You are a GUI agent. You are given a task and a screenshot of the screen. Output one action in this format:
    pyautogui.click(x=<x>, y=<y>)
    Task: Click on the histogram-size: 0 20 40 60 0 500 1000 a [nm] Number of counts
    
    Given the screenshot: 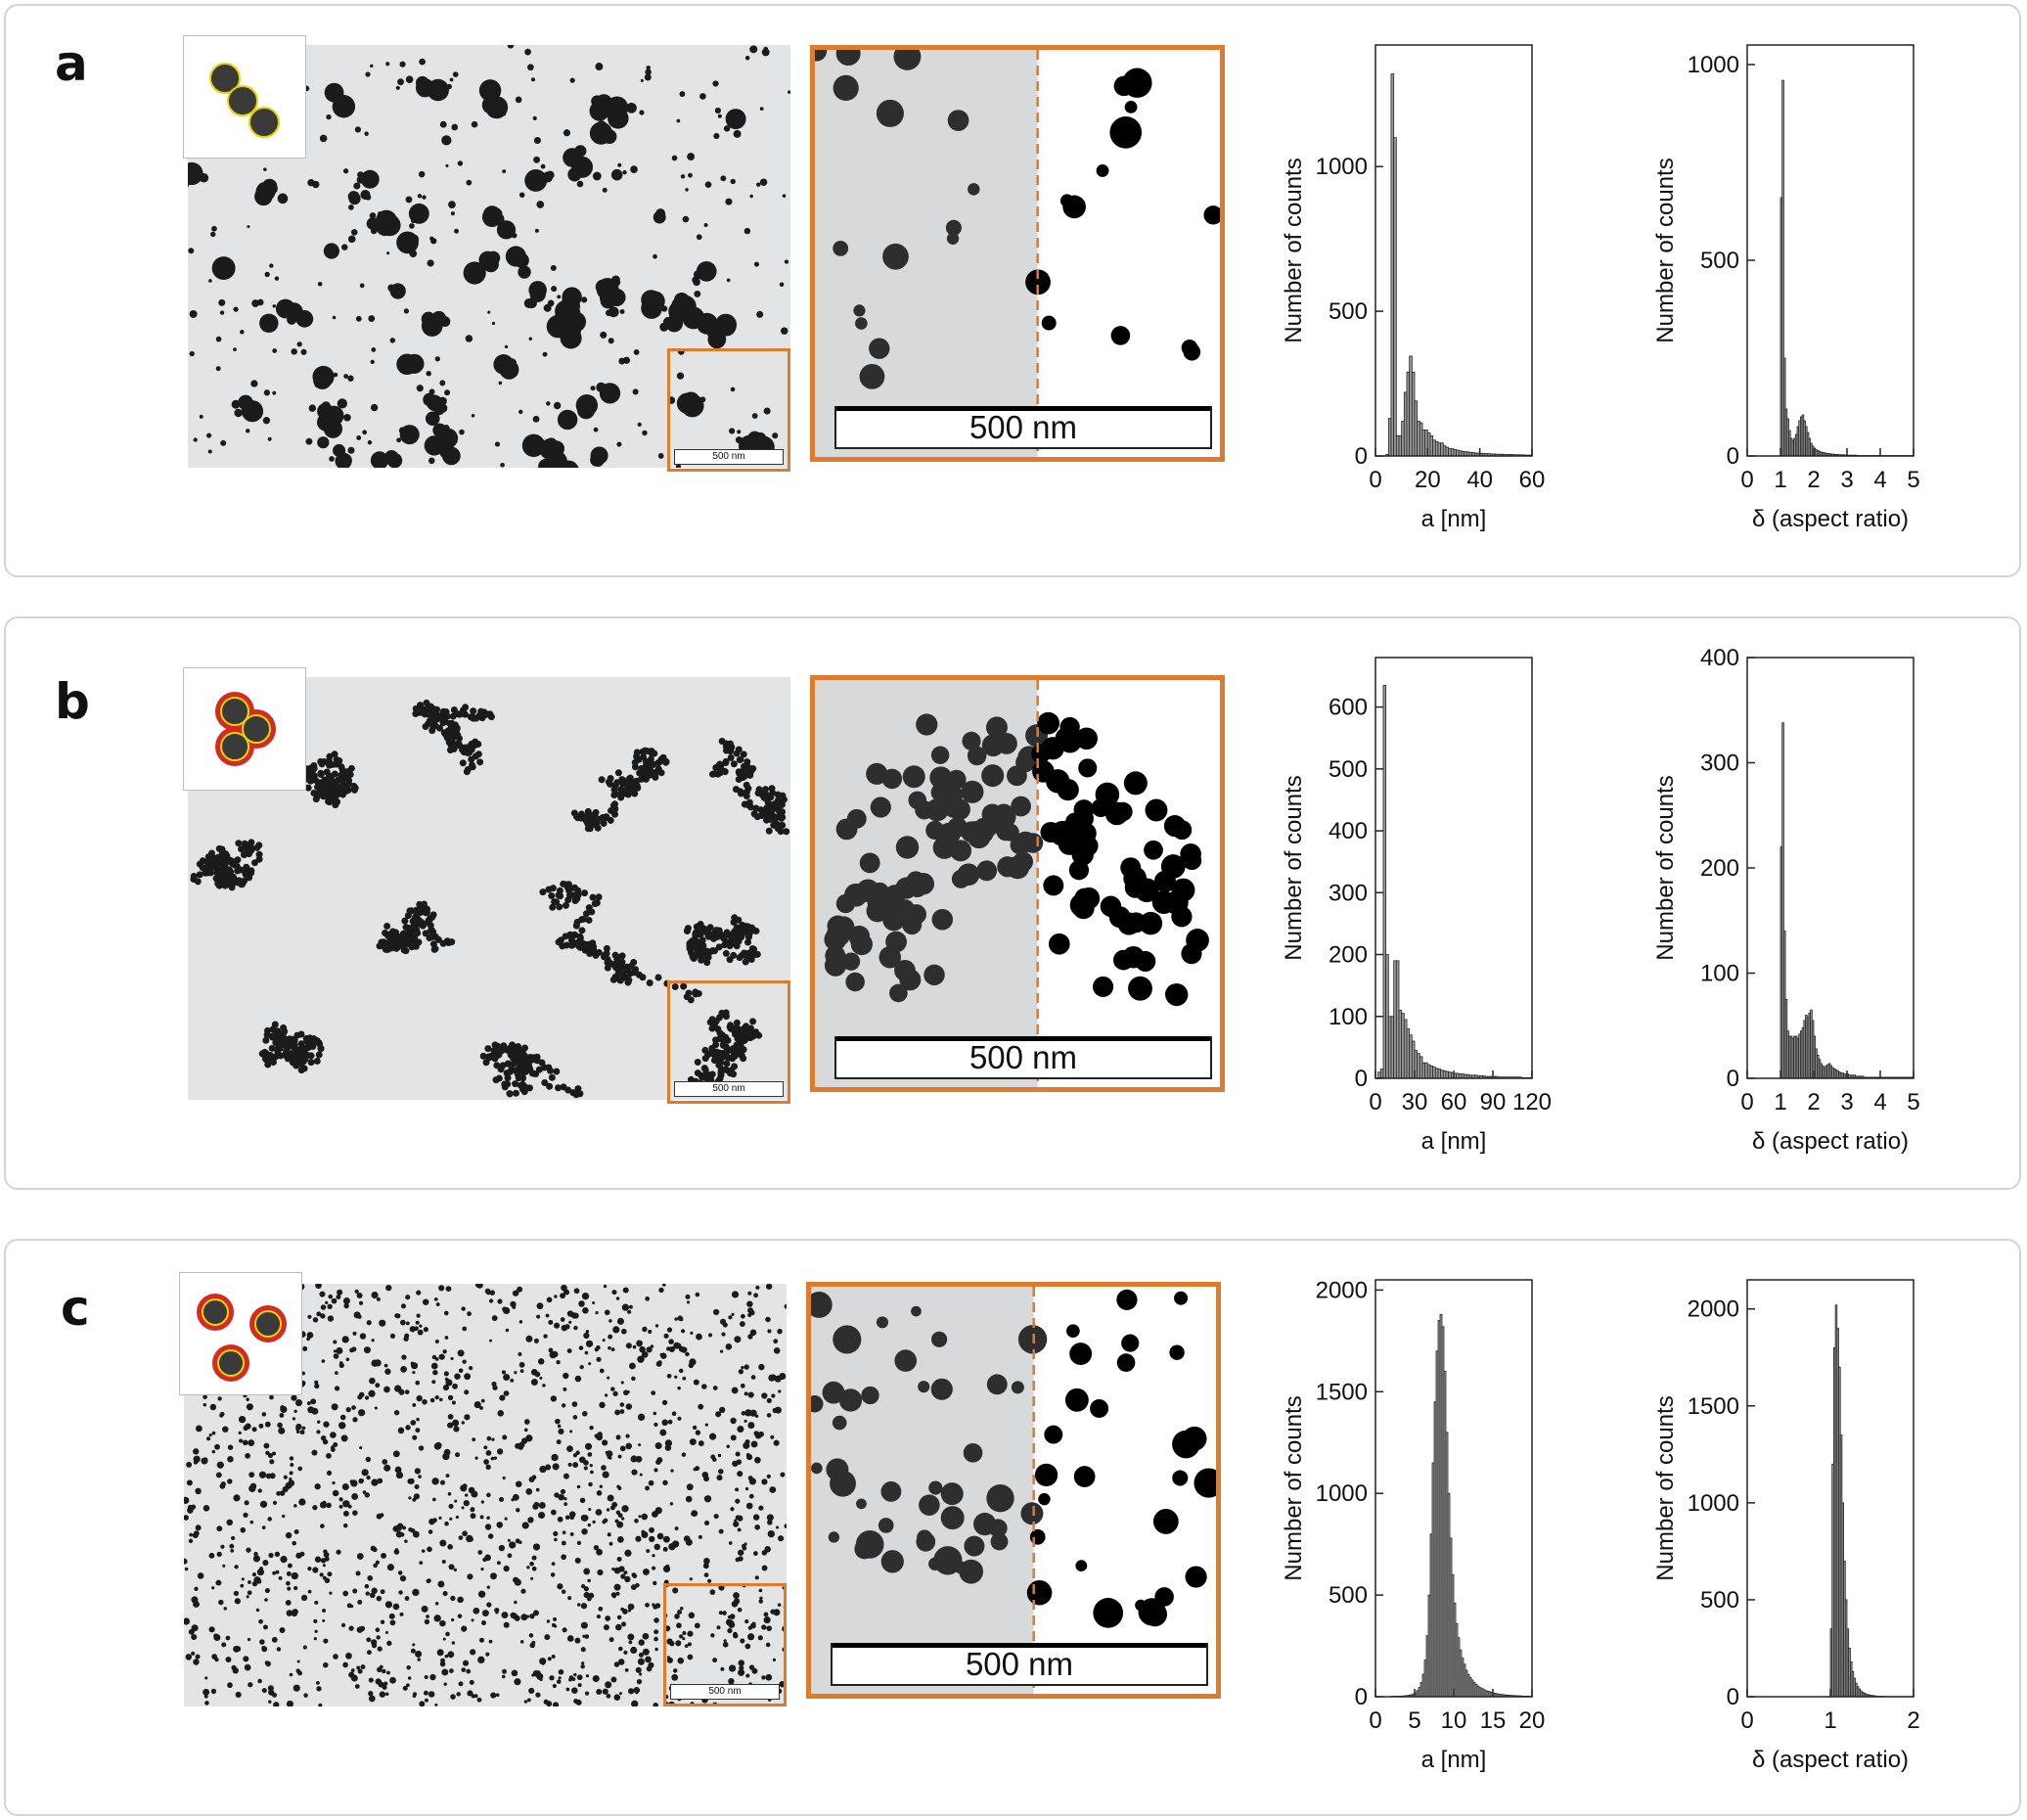 What is the action you would take?
    pyautogui.click(x=1413, y=288)
    